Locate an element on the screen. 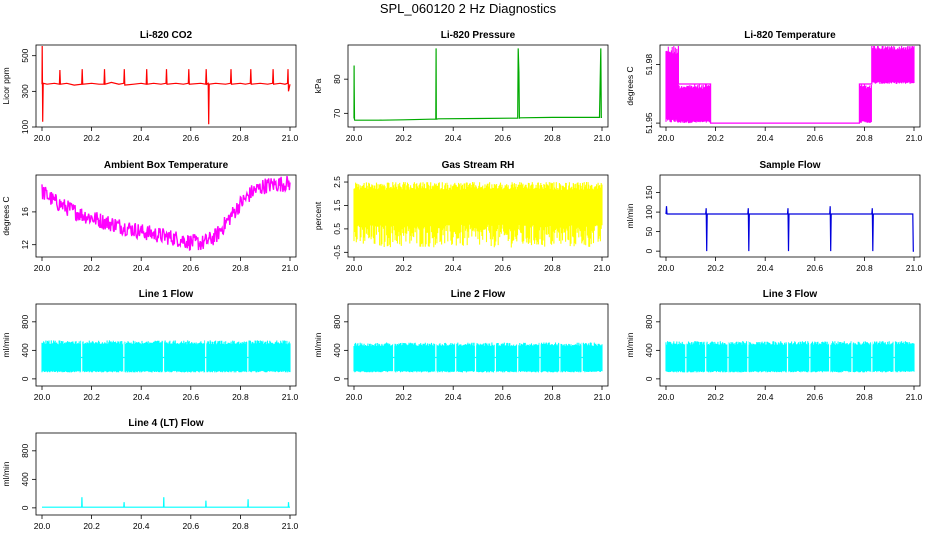 The height and width of the screenshot is (540, 936). panel-title: Sample Flow is located at coordinates (789, 165).